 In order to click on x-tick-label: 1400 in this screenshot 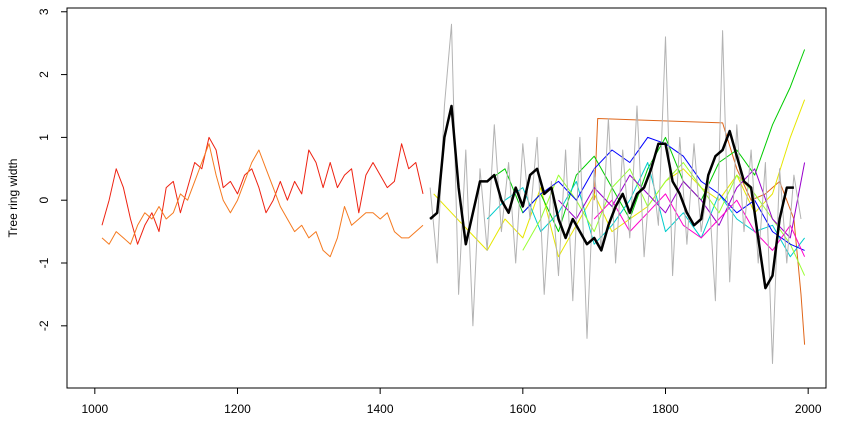, I will do `click(380, 409)`.